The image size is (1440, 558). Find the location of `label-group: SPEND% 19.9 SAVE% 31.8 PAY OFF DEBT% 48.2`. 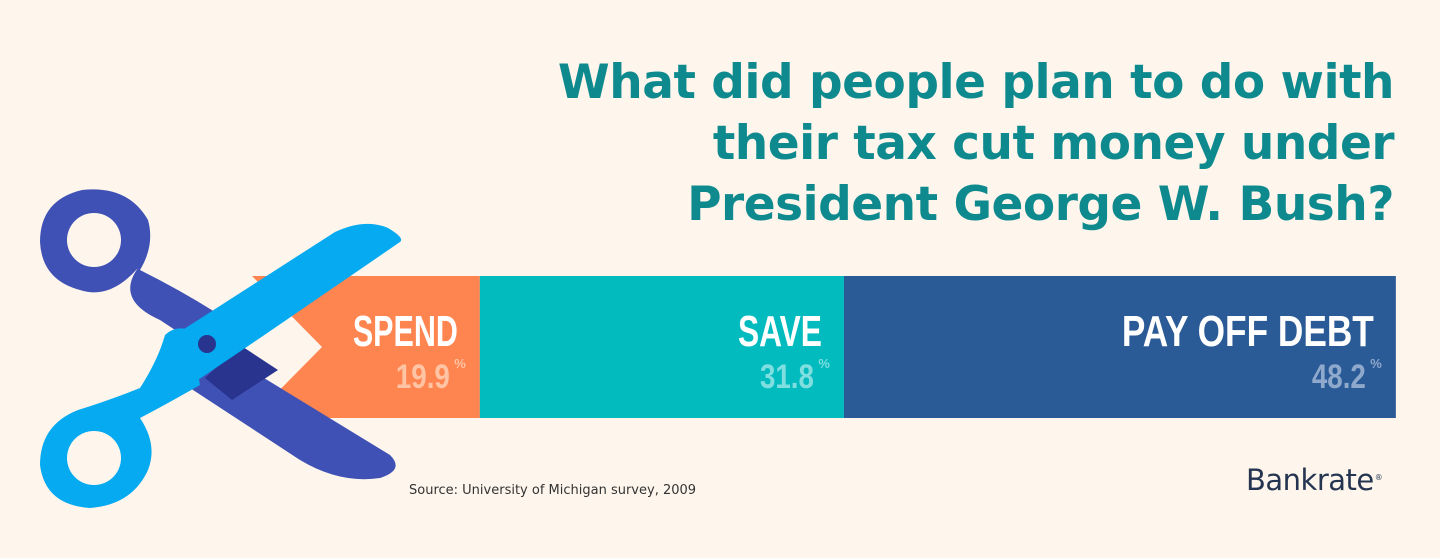

label-group: SPEND% 19.9 SAVE% 31.8 PAY OFF DEBT% 48.2 is located at coordinates (867, 351).